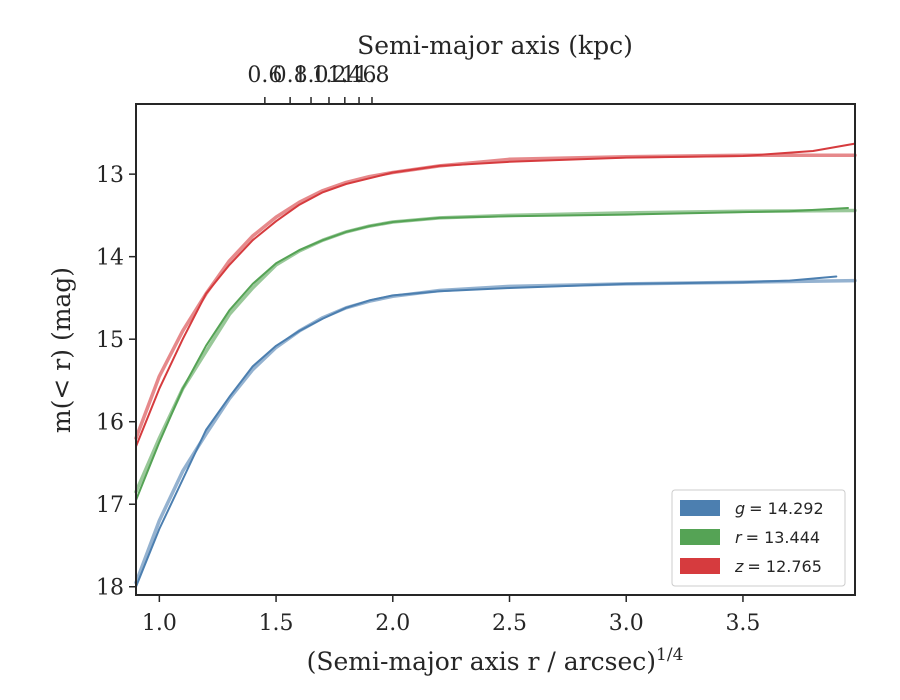 This screenshot has width=900, height=700. I want to click on x-tick-label: 2.5, so click(509, 623).